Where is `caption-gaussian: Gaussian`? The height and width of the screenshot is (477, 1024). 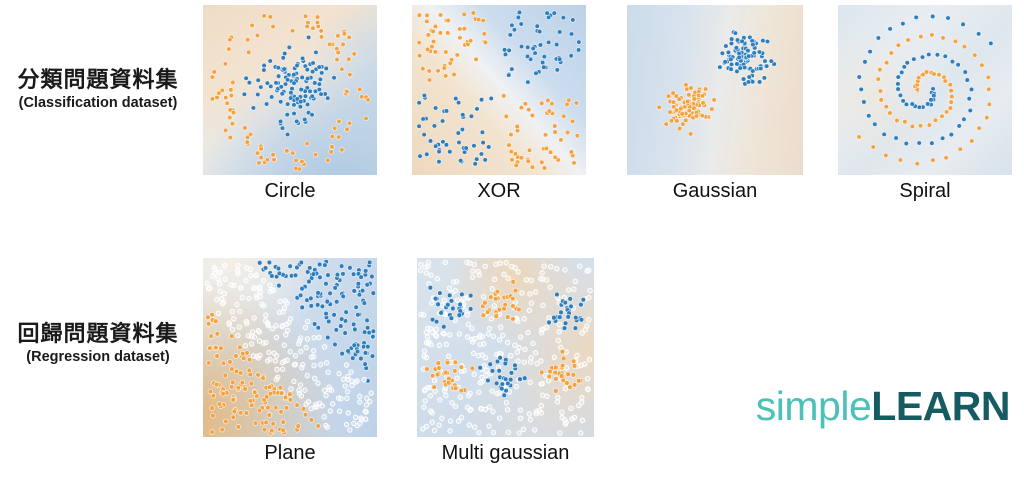
caption-gaussian: Gaussian is located at coordinates (715, 191).